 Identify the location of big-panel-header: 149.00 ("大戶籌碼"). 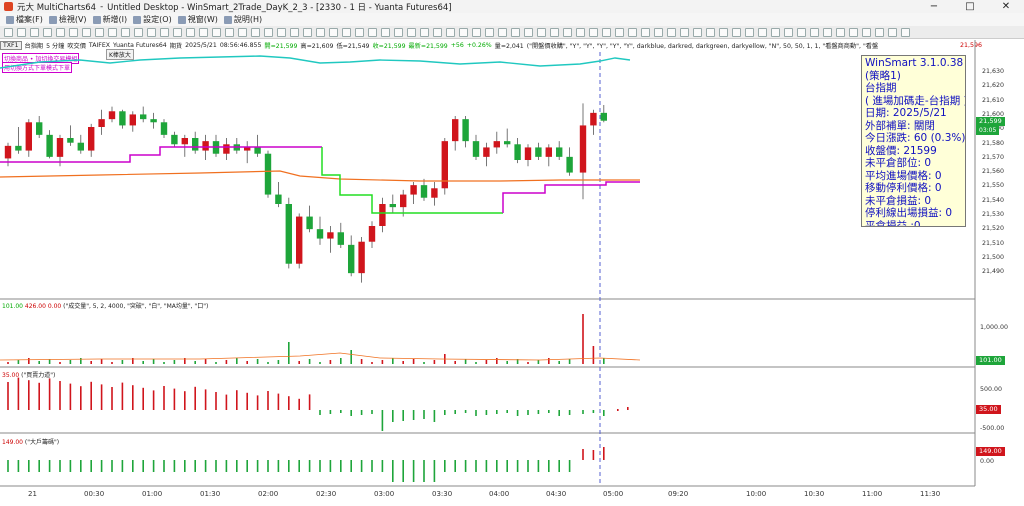
(31, 442).